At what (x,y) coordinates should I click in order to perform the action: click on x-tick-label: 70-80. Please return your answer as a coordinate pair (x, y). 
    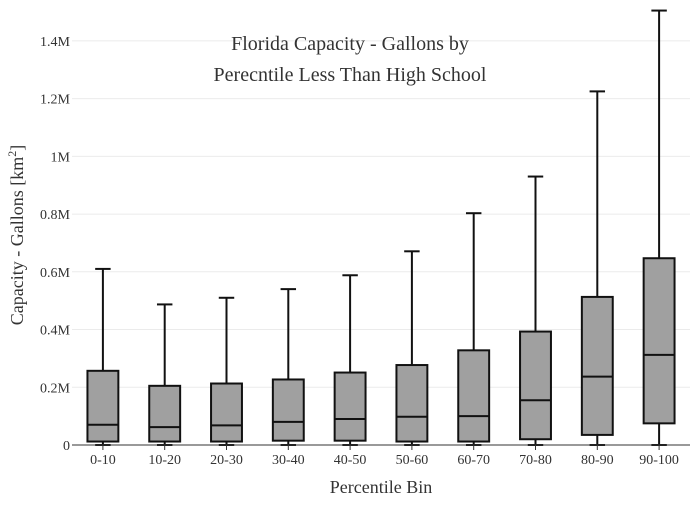
    Looking at the image, I should click on (535, 460).